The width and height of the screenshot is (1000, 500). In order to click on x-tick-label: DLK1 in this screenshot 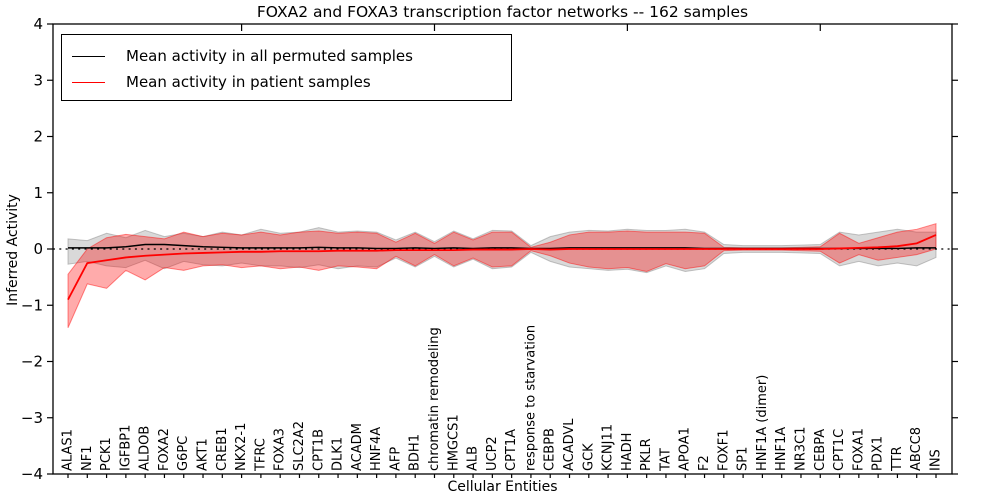, I will do `click(338, 454)`.